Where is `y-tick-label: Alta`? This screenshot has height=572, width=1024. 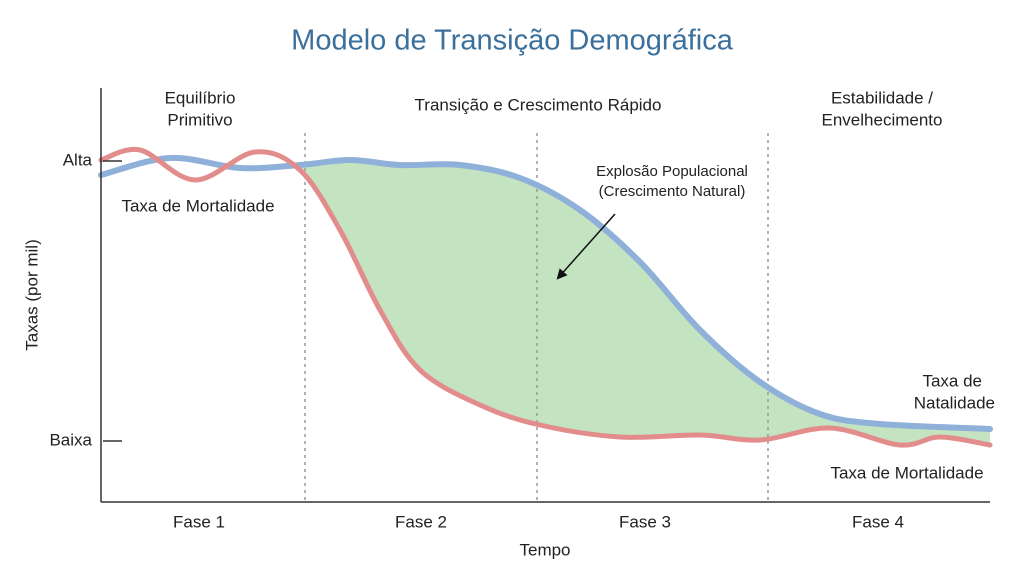 y-tick-label: Alta is located at coordinates (78, 159).